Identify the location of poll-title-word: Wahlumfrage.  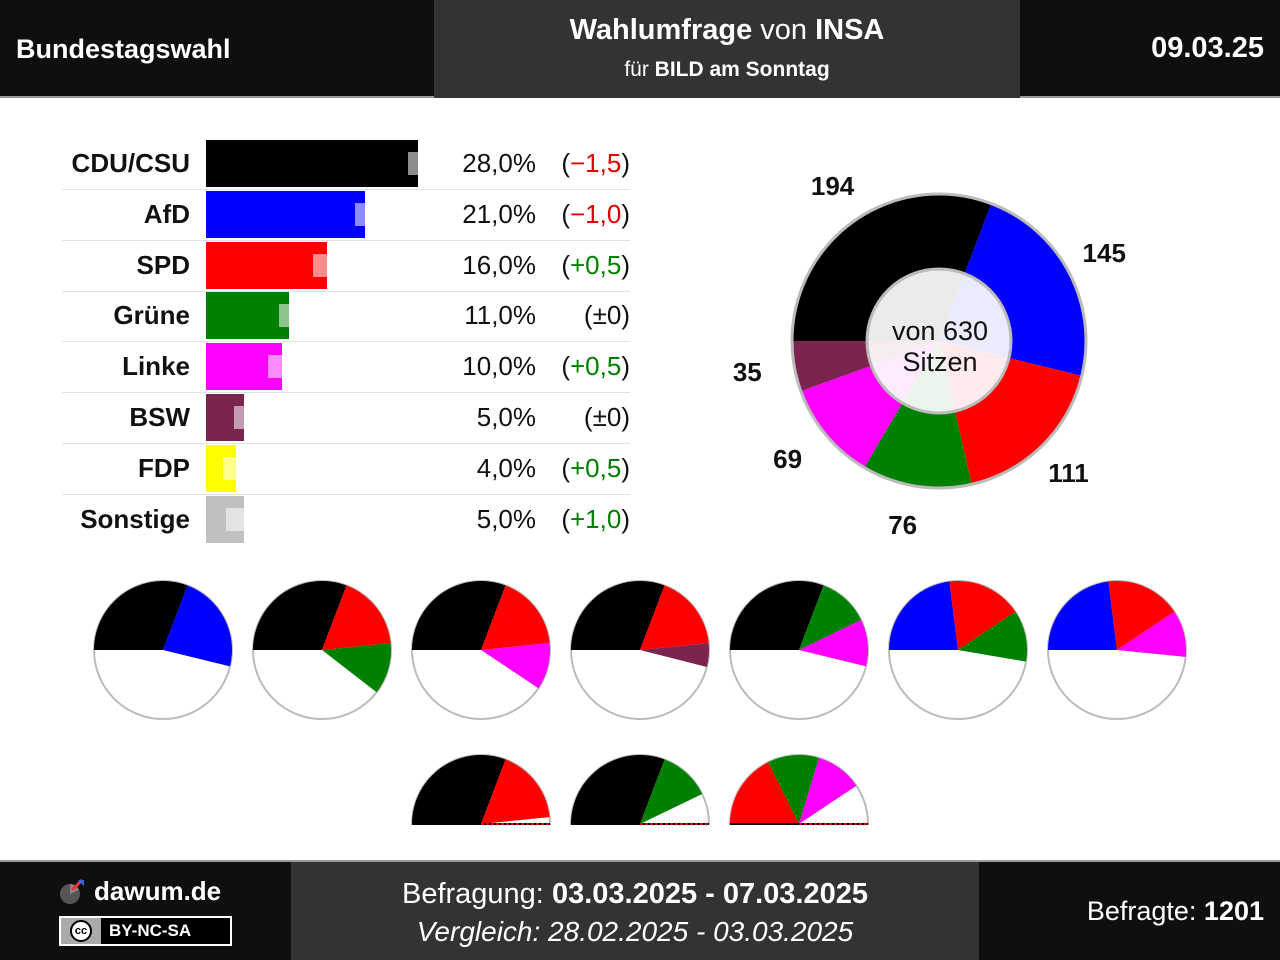
(661, 30).